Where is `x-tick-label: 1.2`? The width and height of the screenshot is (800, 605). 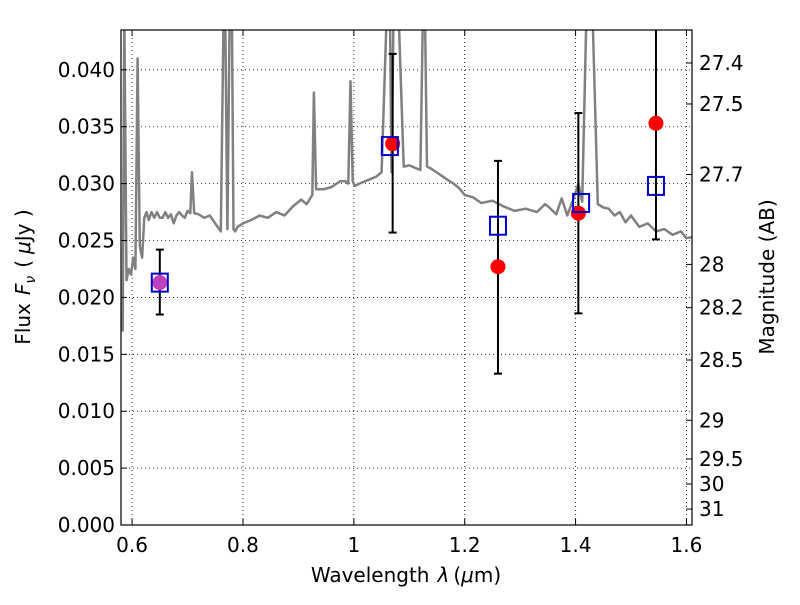
x-tick-label: 1.2 is located at coordinates (465, 545).